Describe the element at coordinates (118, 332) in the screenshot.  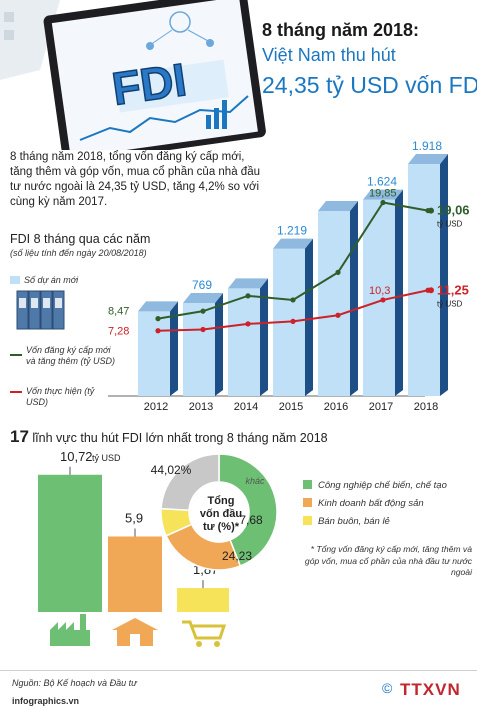
I see `disbursed-label-2012: 7,28` at that location.